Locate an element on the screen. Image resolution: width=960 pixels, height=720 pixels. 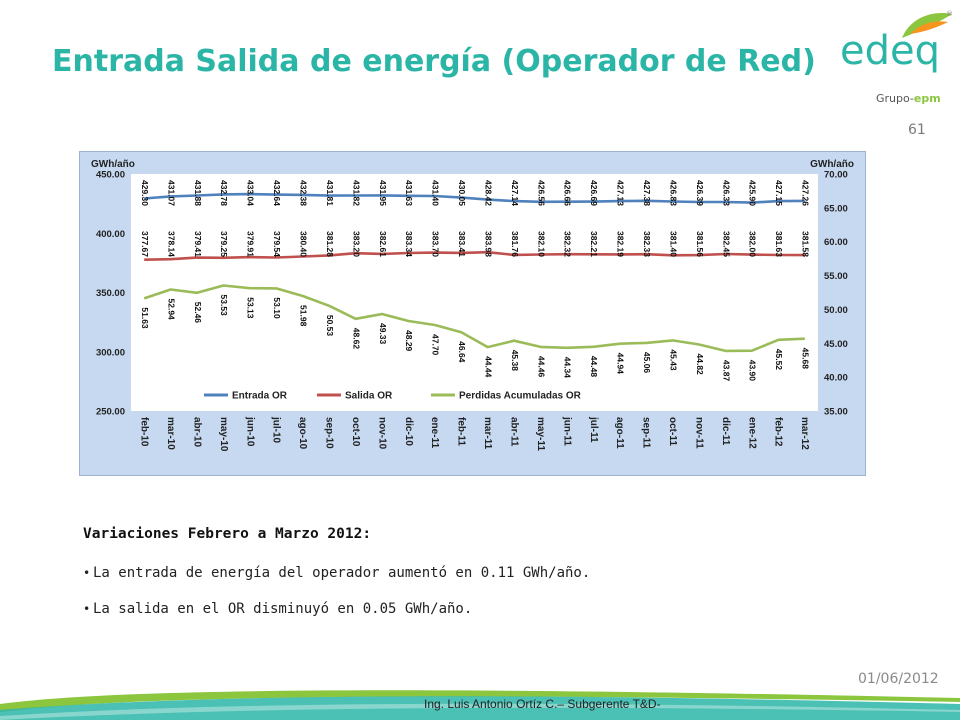
page-number: 61 is located at coordinates (917, 130).